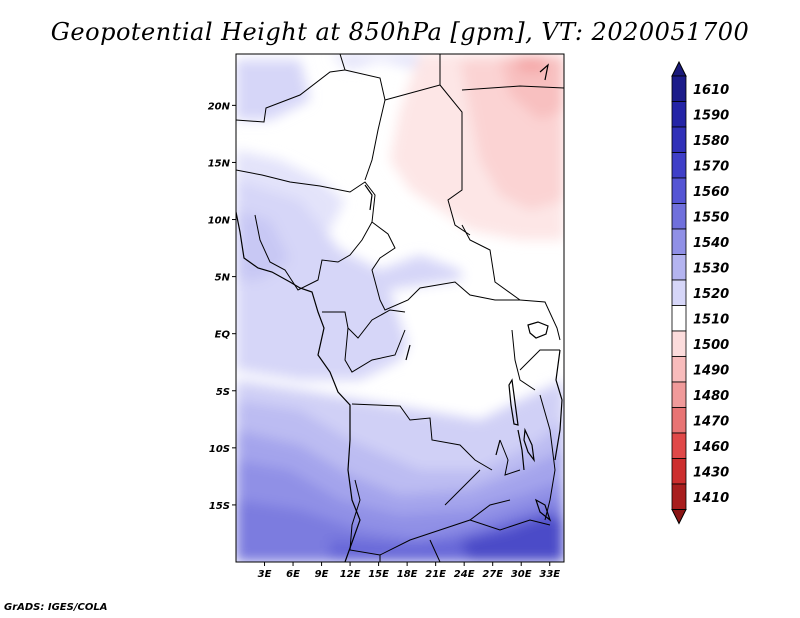 This screenshot has height=618, width=800. I want to click on x-tick-label: 24E, so click(464, 574).